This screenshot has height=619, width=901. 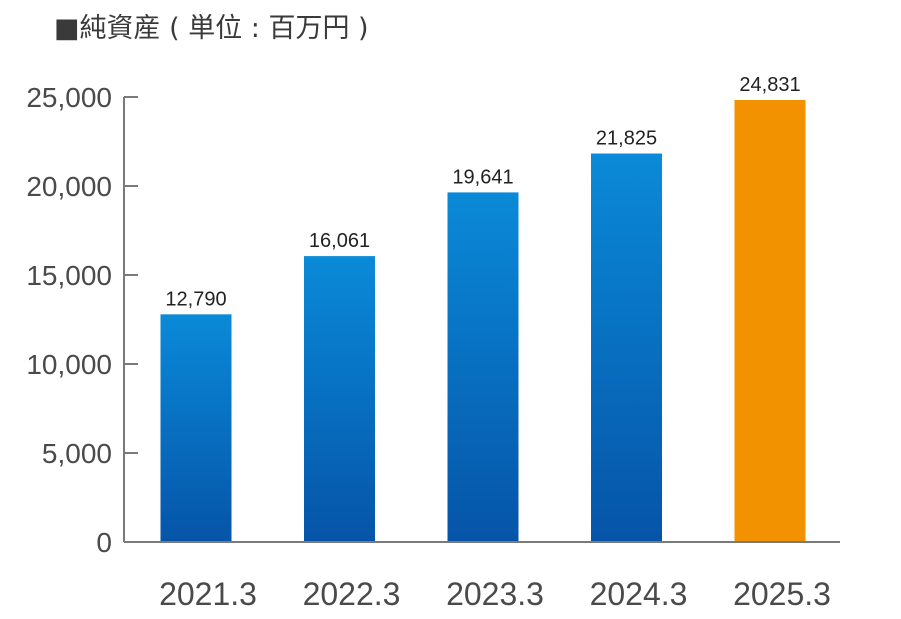 What do you see at coordinates (482, 177) in the screenshot?
I see `data-label: 19,641` at bounding box center [482, 177].